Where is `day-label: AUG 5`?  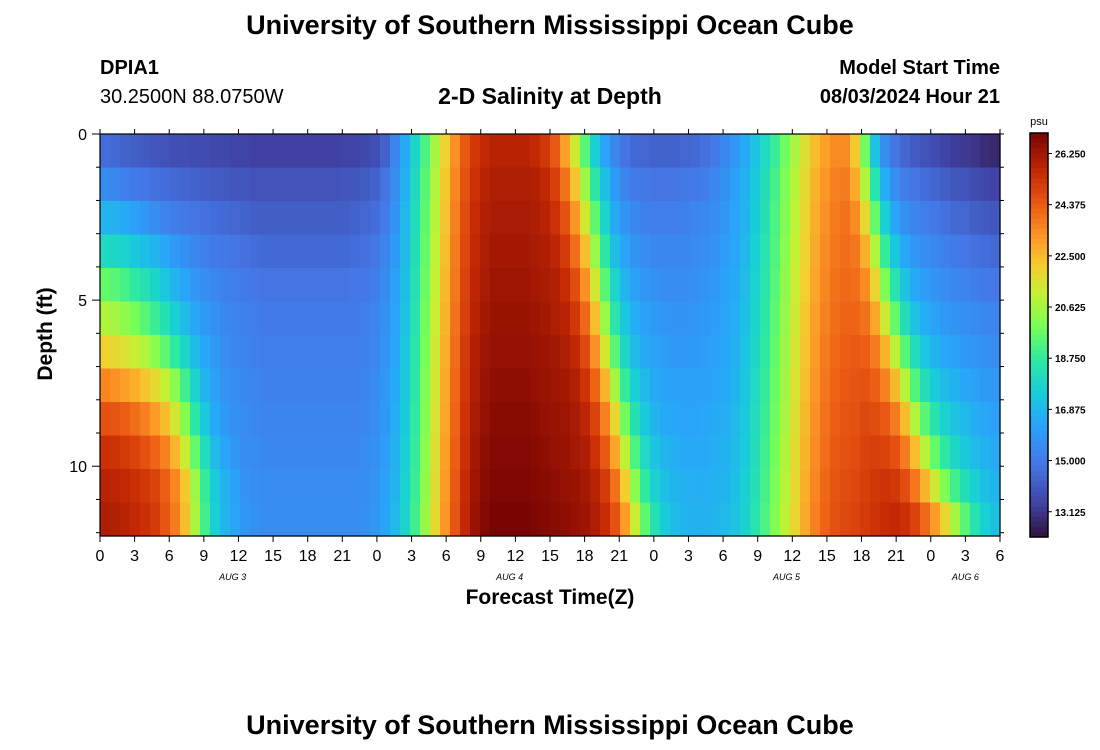 day-label: AUG 5 is located at coordinates (786, 577).